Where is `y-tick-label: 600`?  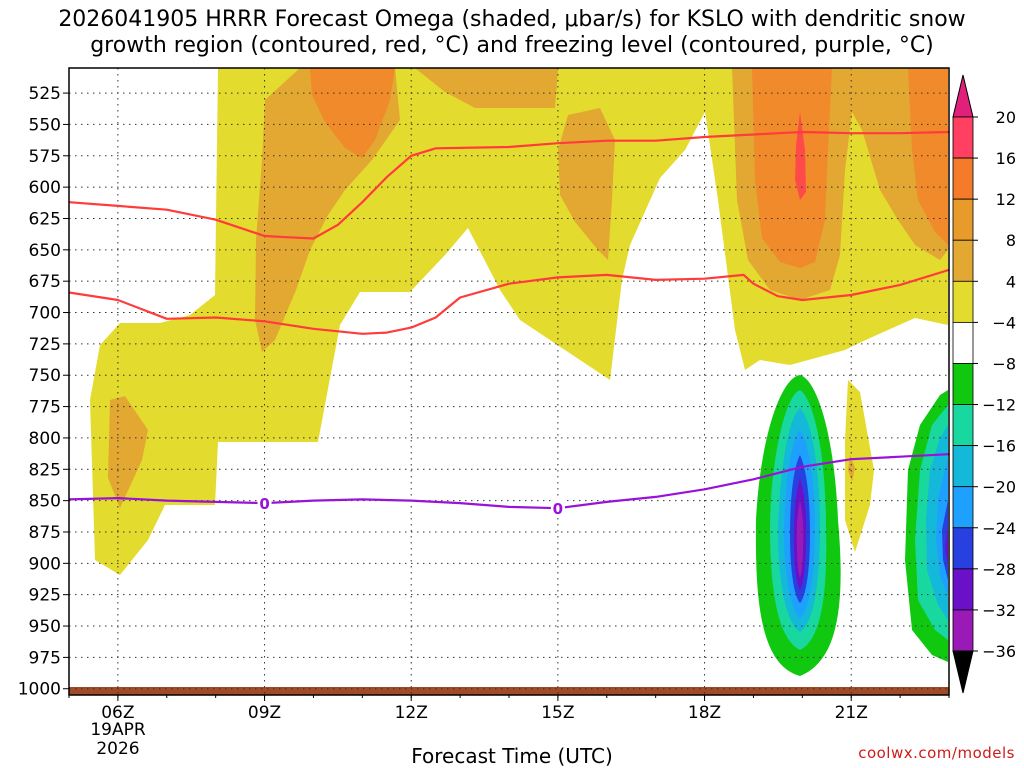 y-tick-label: 600 is located at coordinates (45, 188).